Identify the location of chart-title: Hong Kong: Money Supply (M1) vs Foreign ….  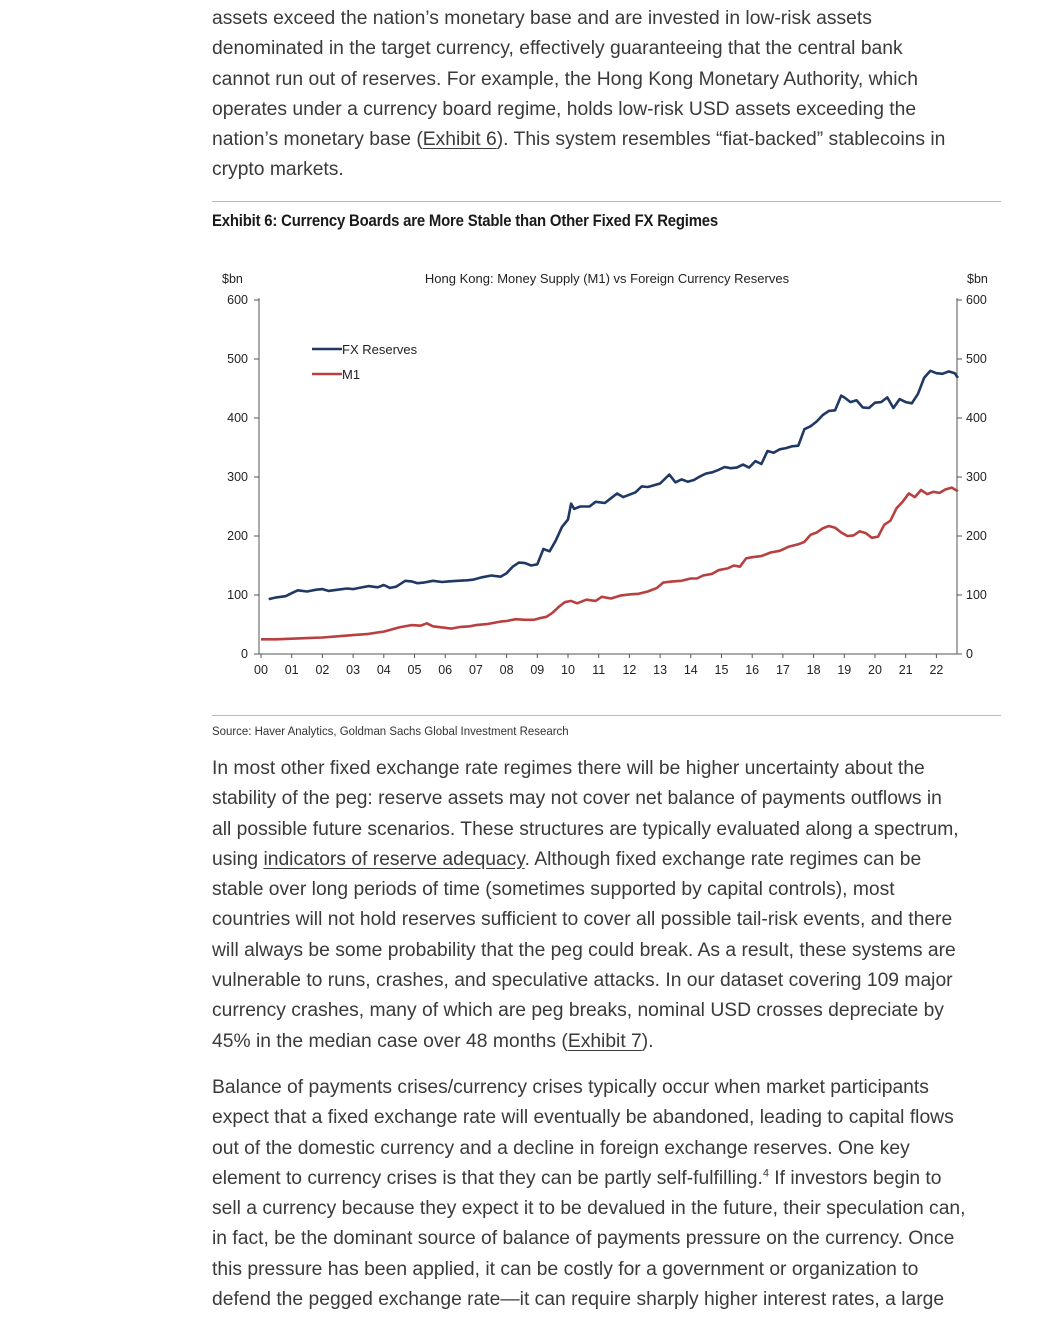
(607, 278).